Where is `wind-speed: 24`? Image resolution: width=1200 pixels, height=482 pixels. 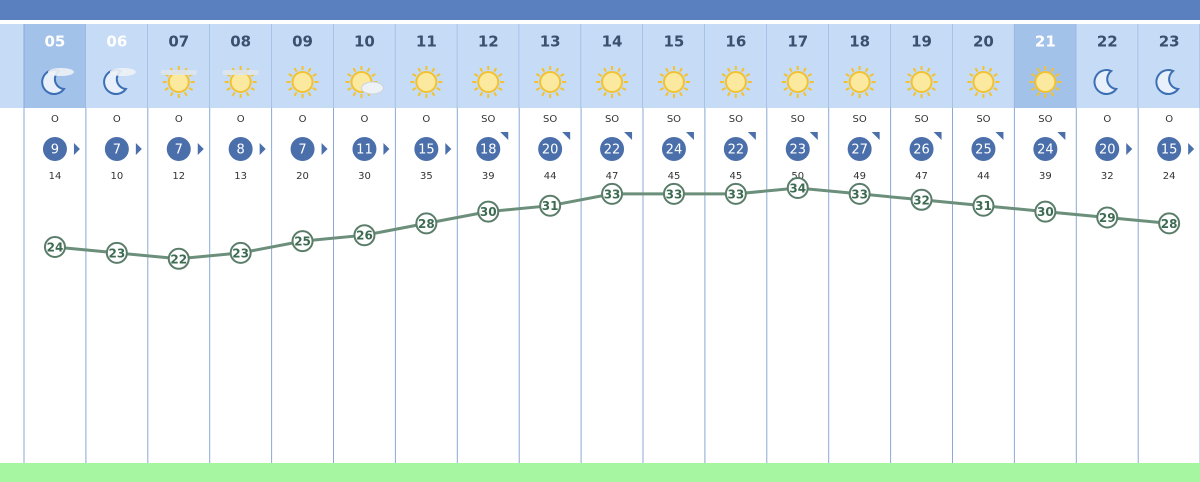
wind-speed: 24 is located at coordinates (1045, 150).